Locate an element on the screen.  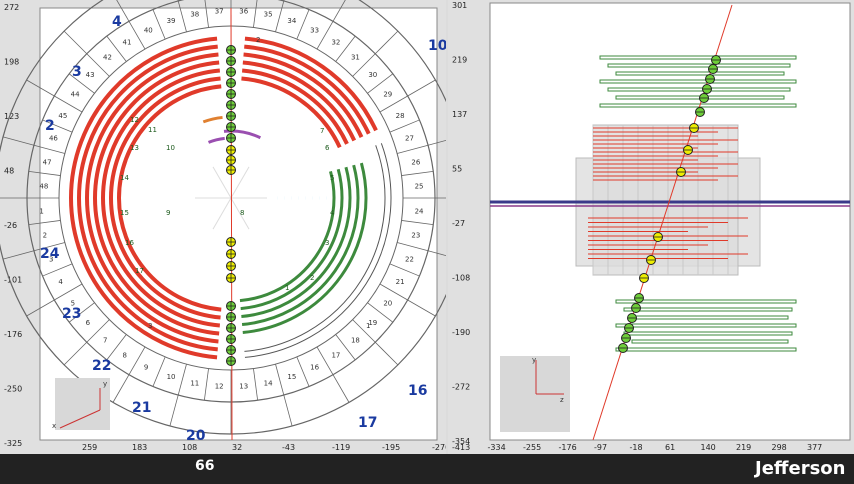
region-label: 16 is located at coordinates (129, 243).